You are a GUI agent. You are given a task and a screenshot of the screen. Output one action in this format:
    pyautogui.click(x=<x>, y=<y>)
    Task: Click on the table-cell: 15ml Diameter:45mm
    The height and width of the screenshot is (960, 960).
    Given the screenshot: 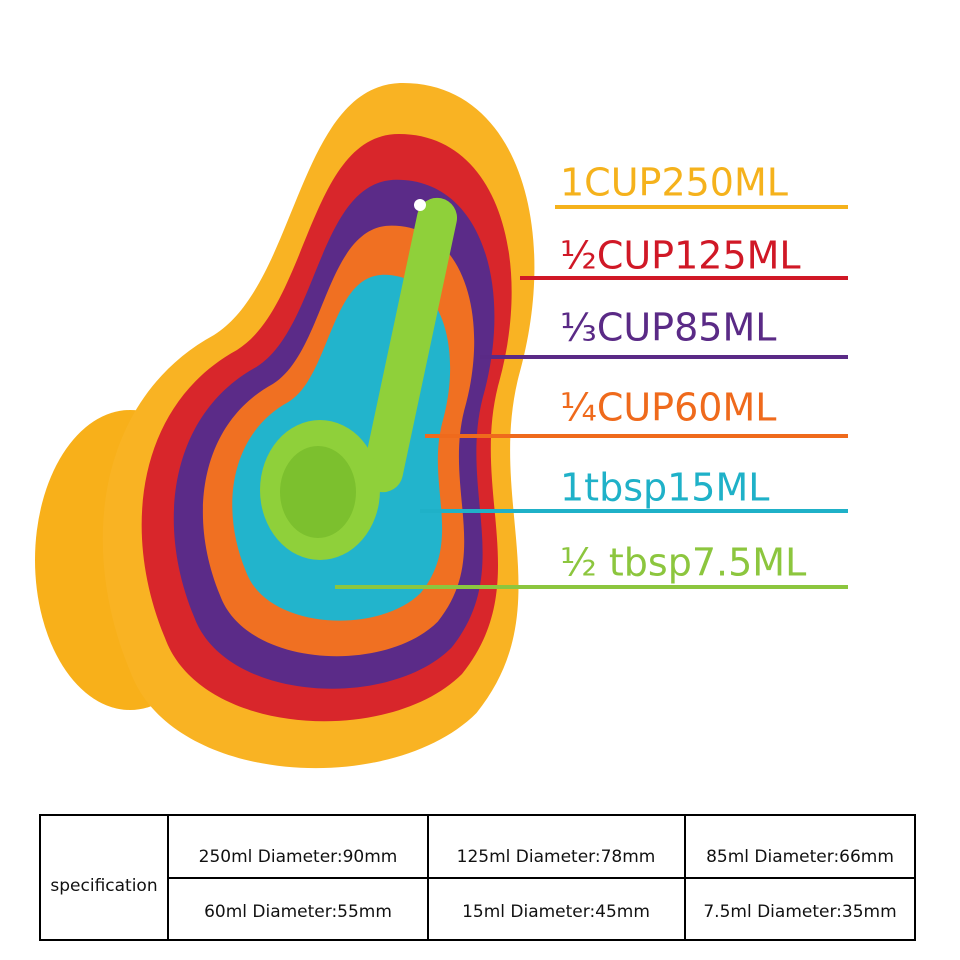 What is the action you would take?
    pyautogui.click(x=556, y=912)
    